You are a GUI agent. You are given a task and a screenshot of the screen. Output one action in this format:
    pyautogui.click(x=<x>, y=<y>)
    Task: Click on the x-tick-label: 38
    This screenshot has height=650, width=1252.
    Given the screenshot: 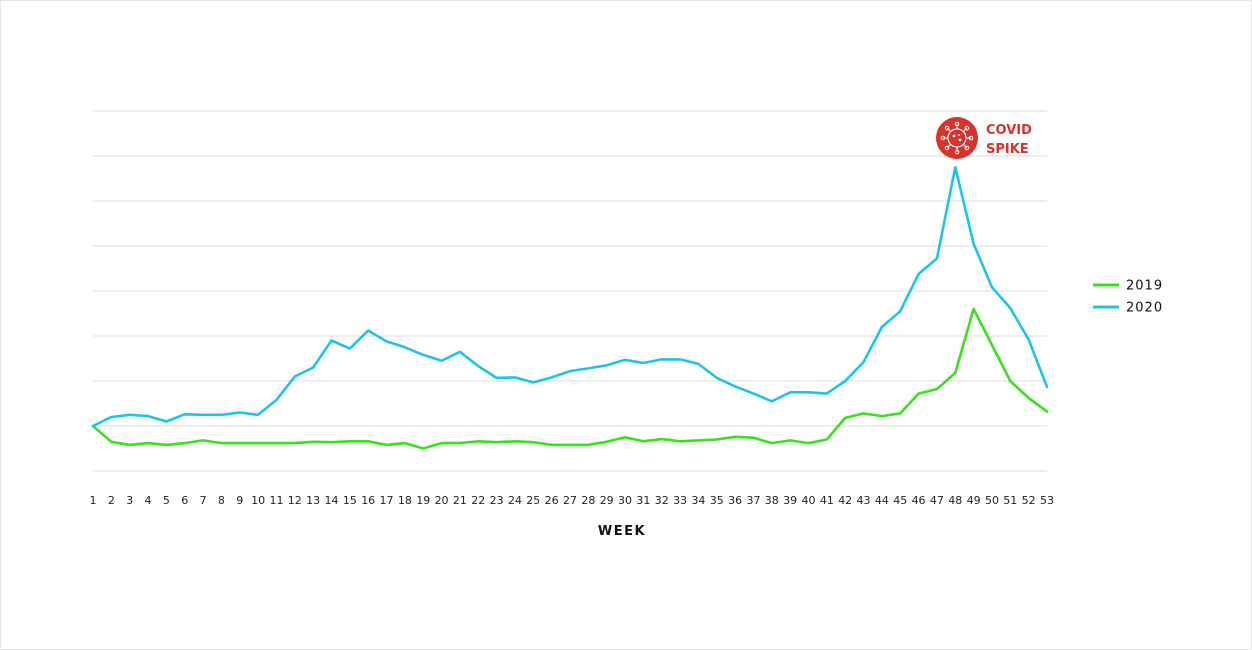 What is the action you would take?
    pyautogui.click(x=772, y=500)
    